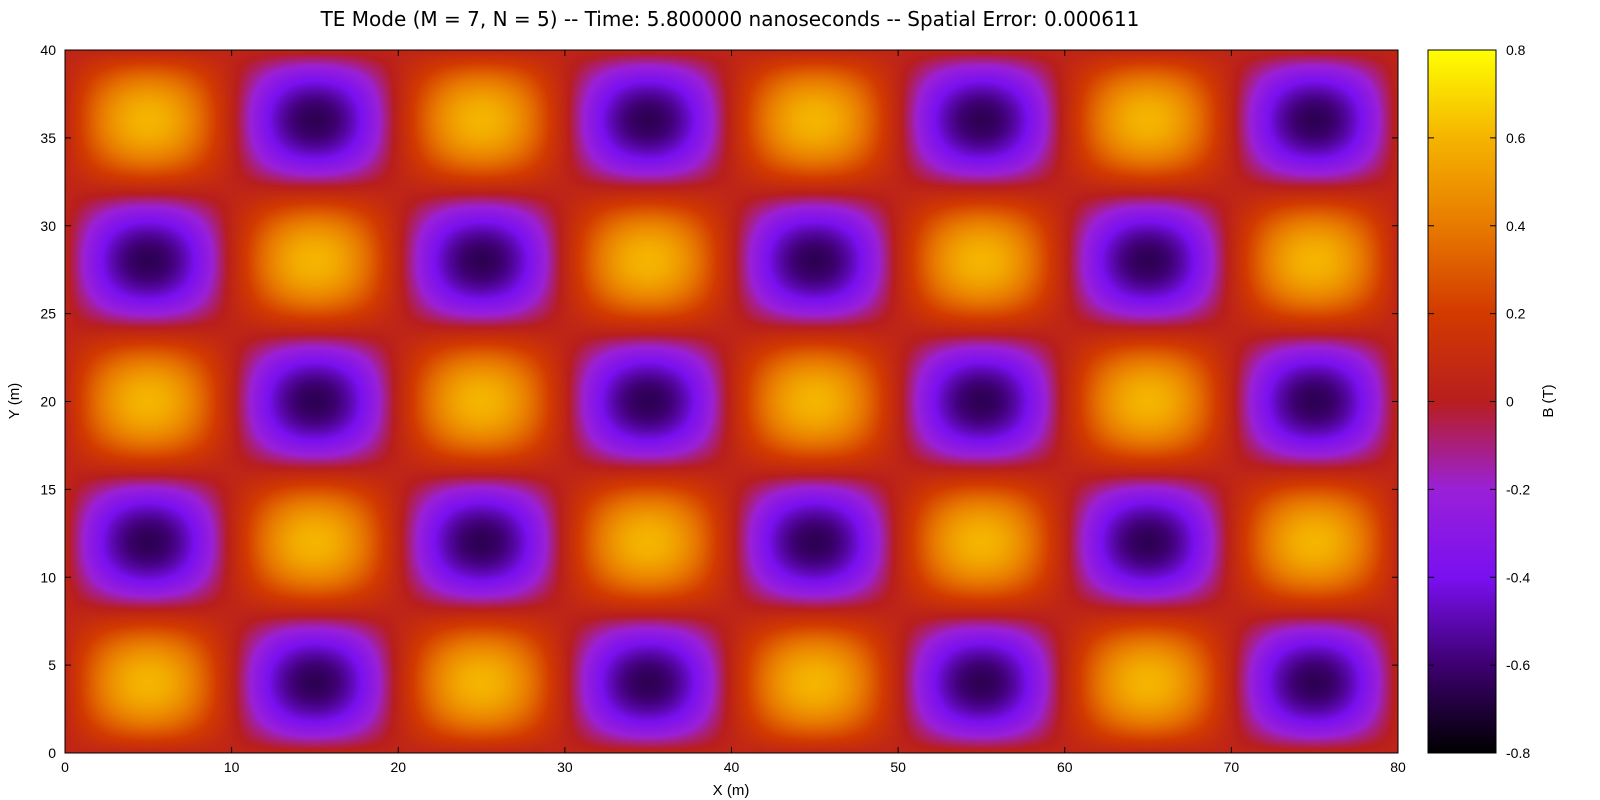  What do you see at coordinates (898, 767) in the screenshot?
I see `x-tick-label: 50` at bounding box center [898, 767].